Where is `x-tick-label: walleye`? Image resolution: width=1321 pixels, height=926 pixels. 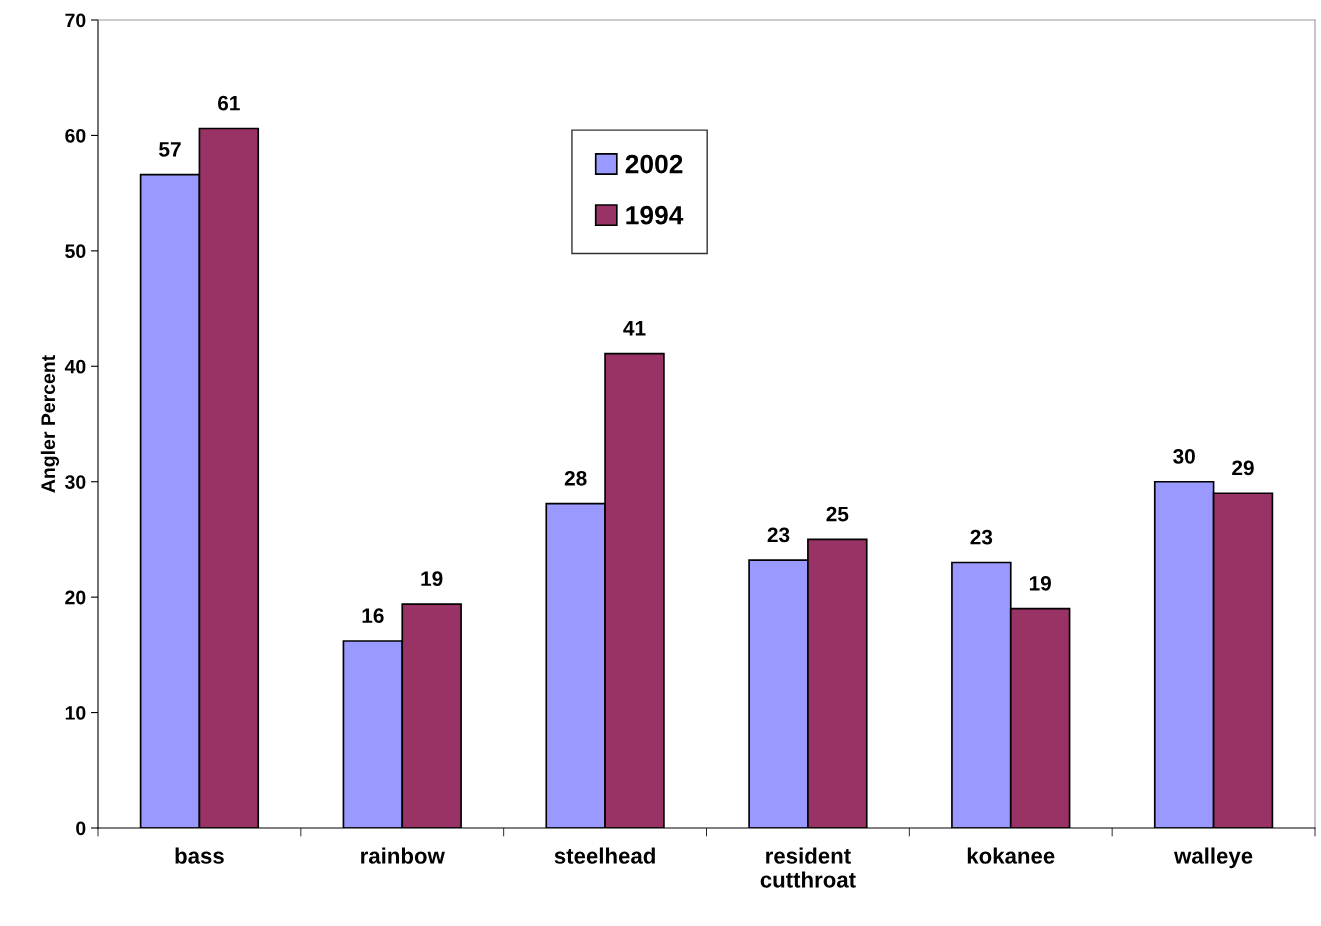
x-tick-label: walleye is located at coordinates (1213, 858).